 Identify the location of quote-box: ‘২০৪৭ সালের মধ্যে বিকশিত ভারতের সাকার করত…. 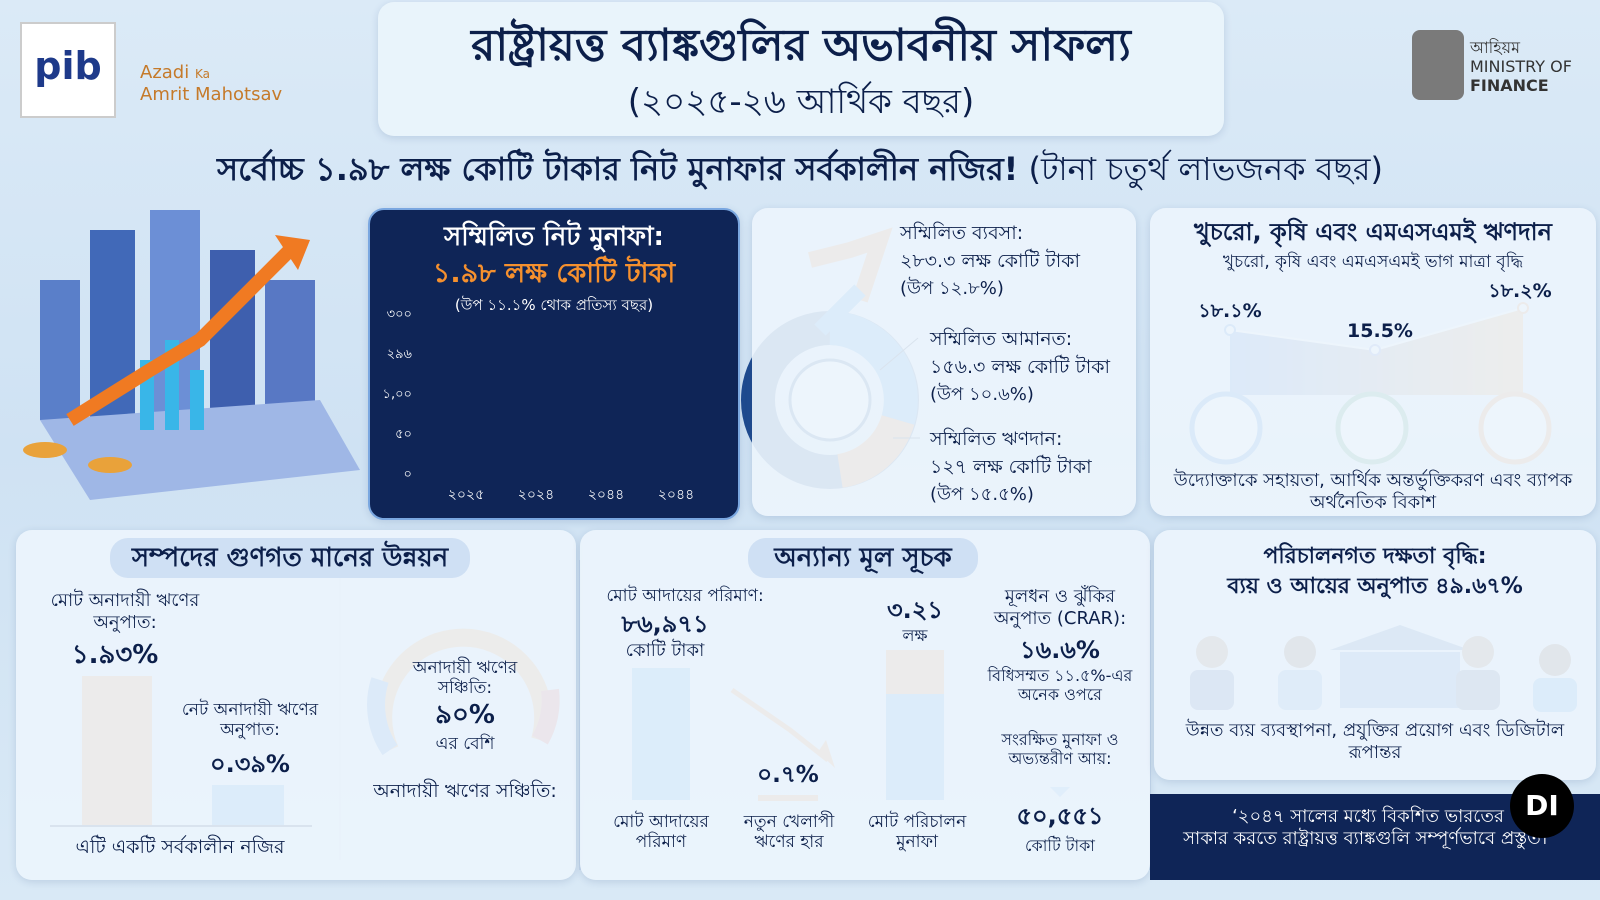
(1375, 827).